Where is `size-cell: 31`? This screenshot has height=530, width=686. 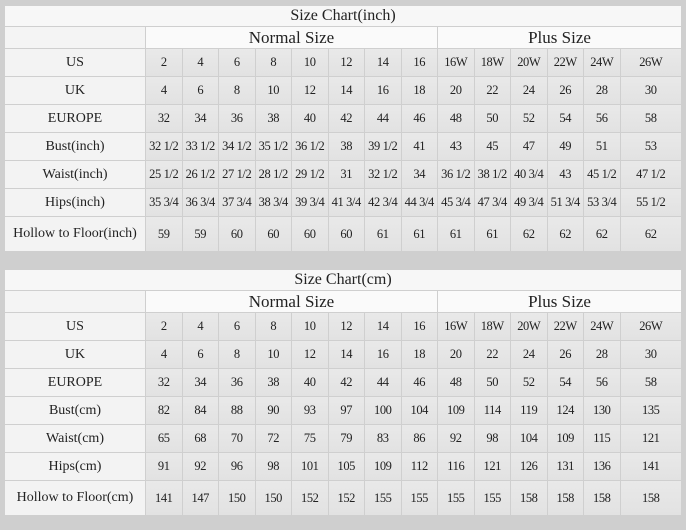
size-cell: 31 is located at coordinates (346, 174).